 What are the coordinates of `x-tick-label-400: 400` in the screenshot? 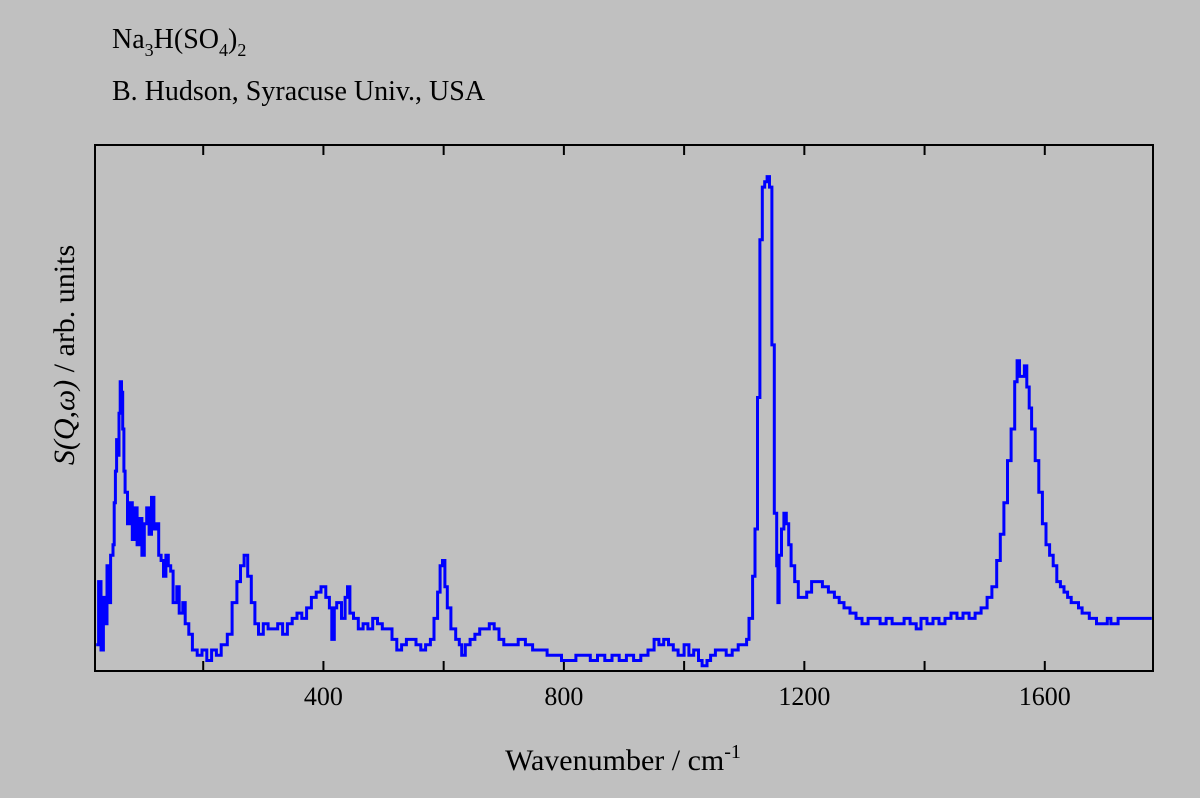 It's located at (323, 696).